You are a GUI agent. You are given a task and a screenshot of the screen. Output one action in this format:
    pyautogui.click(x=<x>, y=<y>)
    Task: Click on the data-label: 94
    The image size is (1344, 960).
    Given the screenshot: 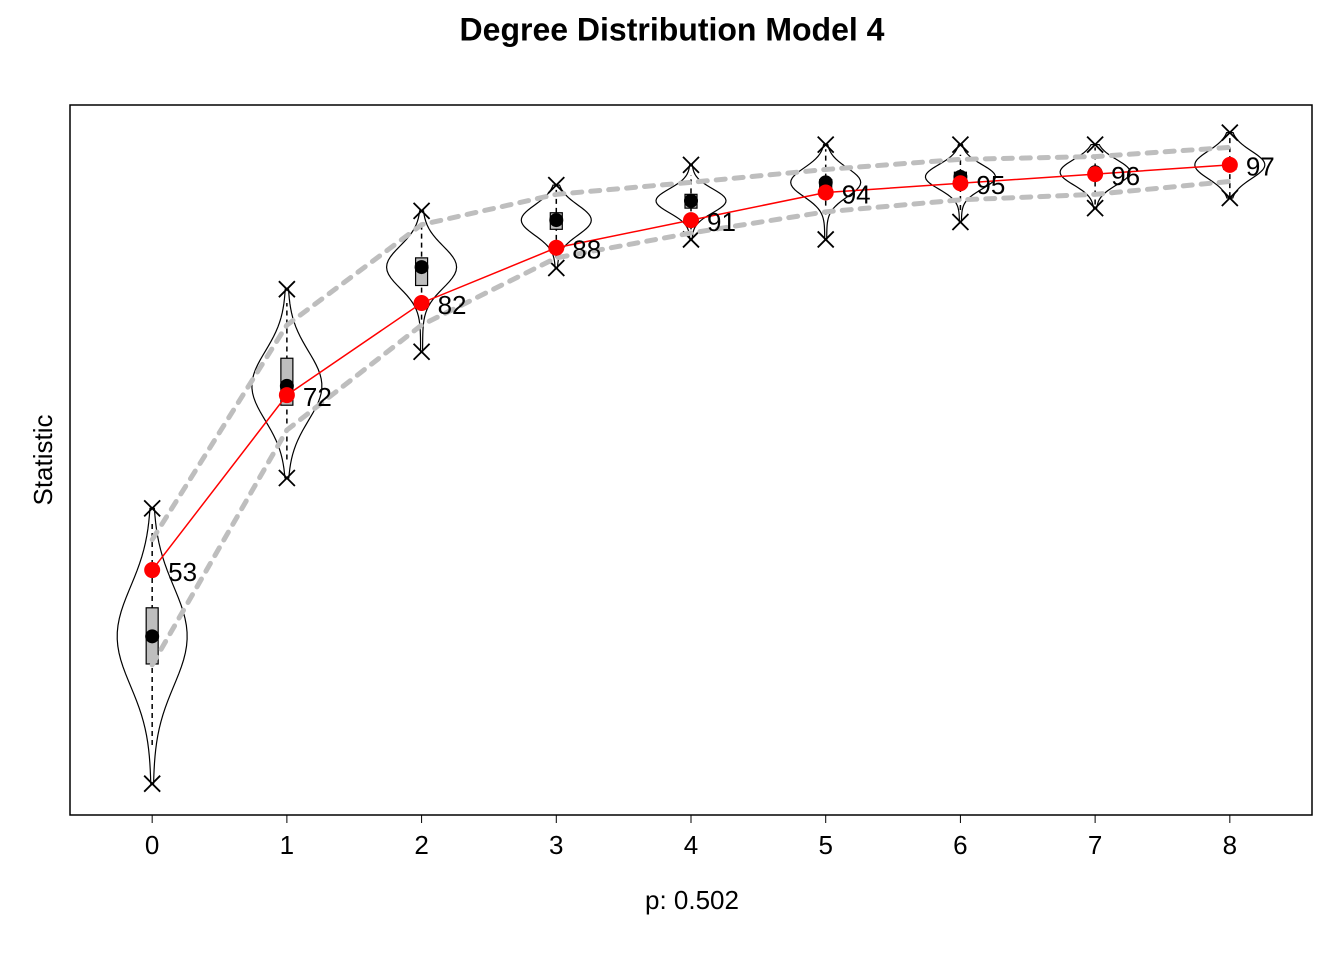 What is the action you would take?
    pyautogui.click(x=856, y=194)
    